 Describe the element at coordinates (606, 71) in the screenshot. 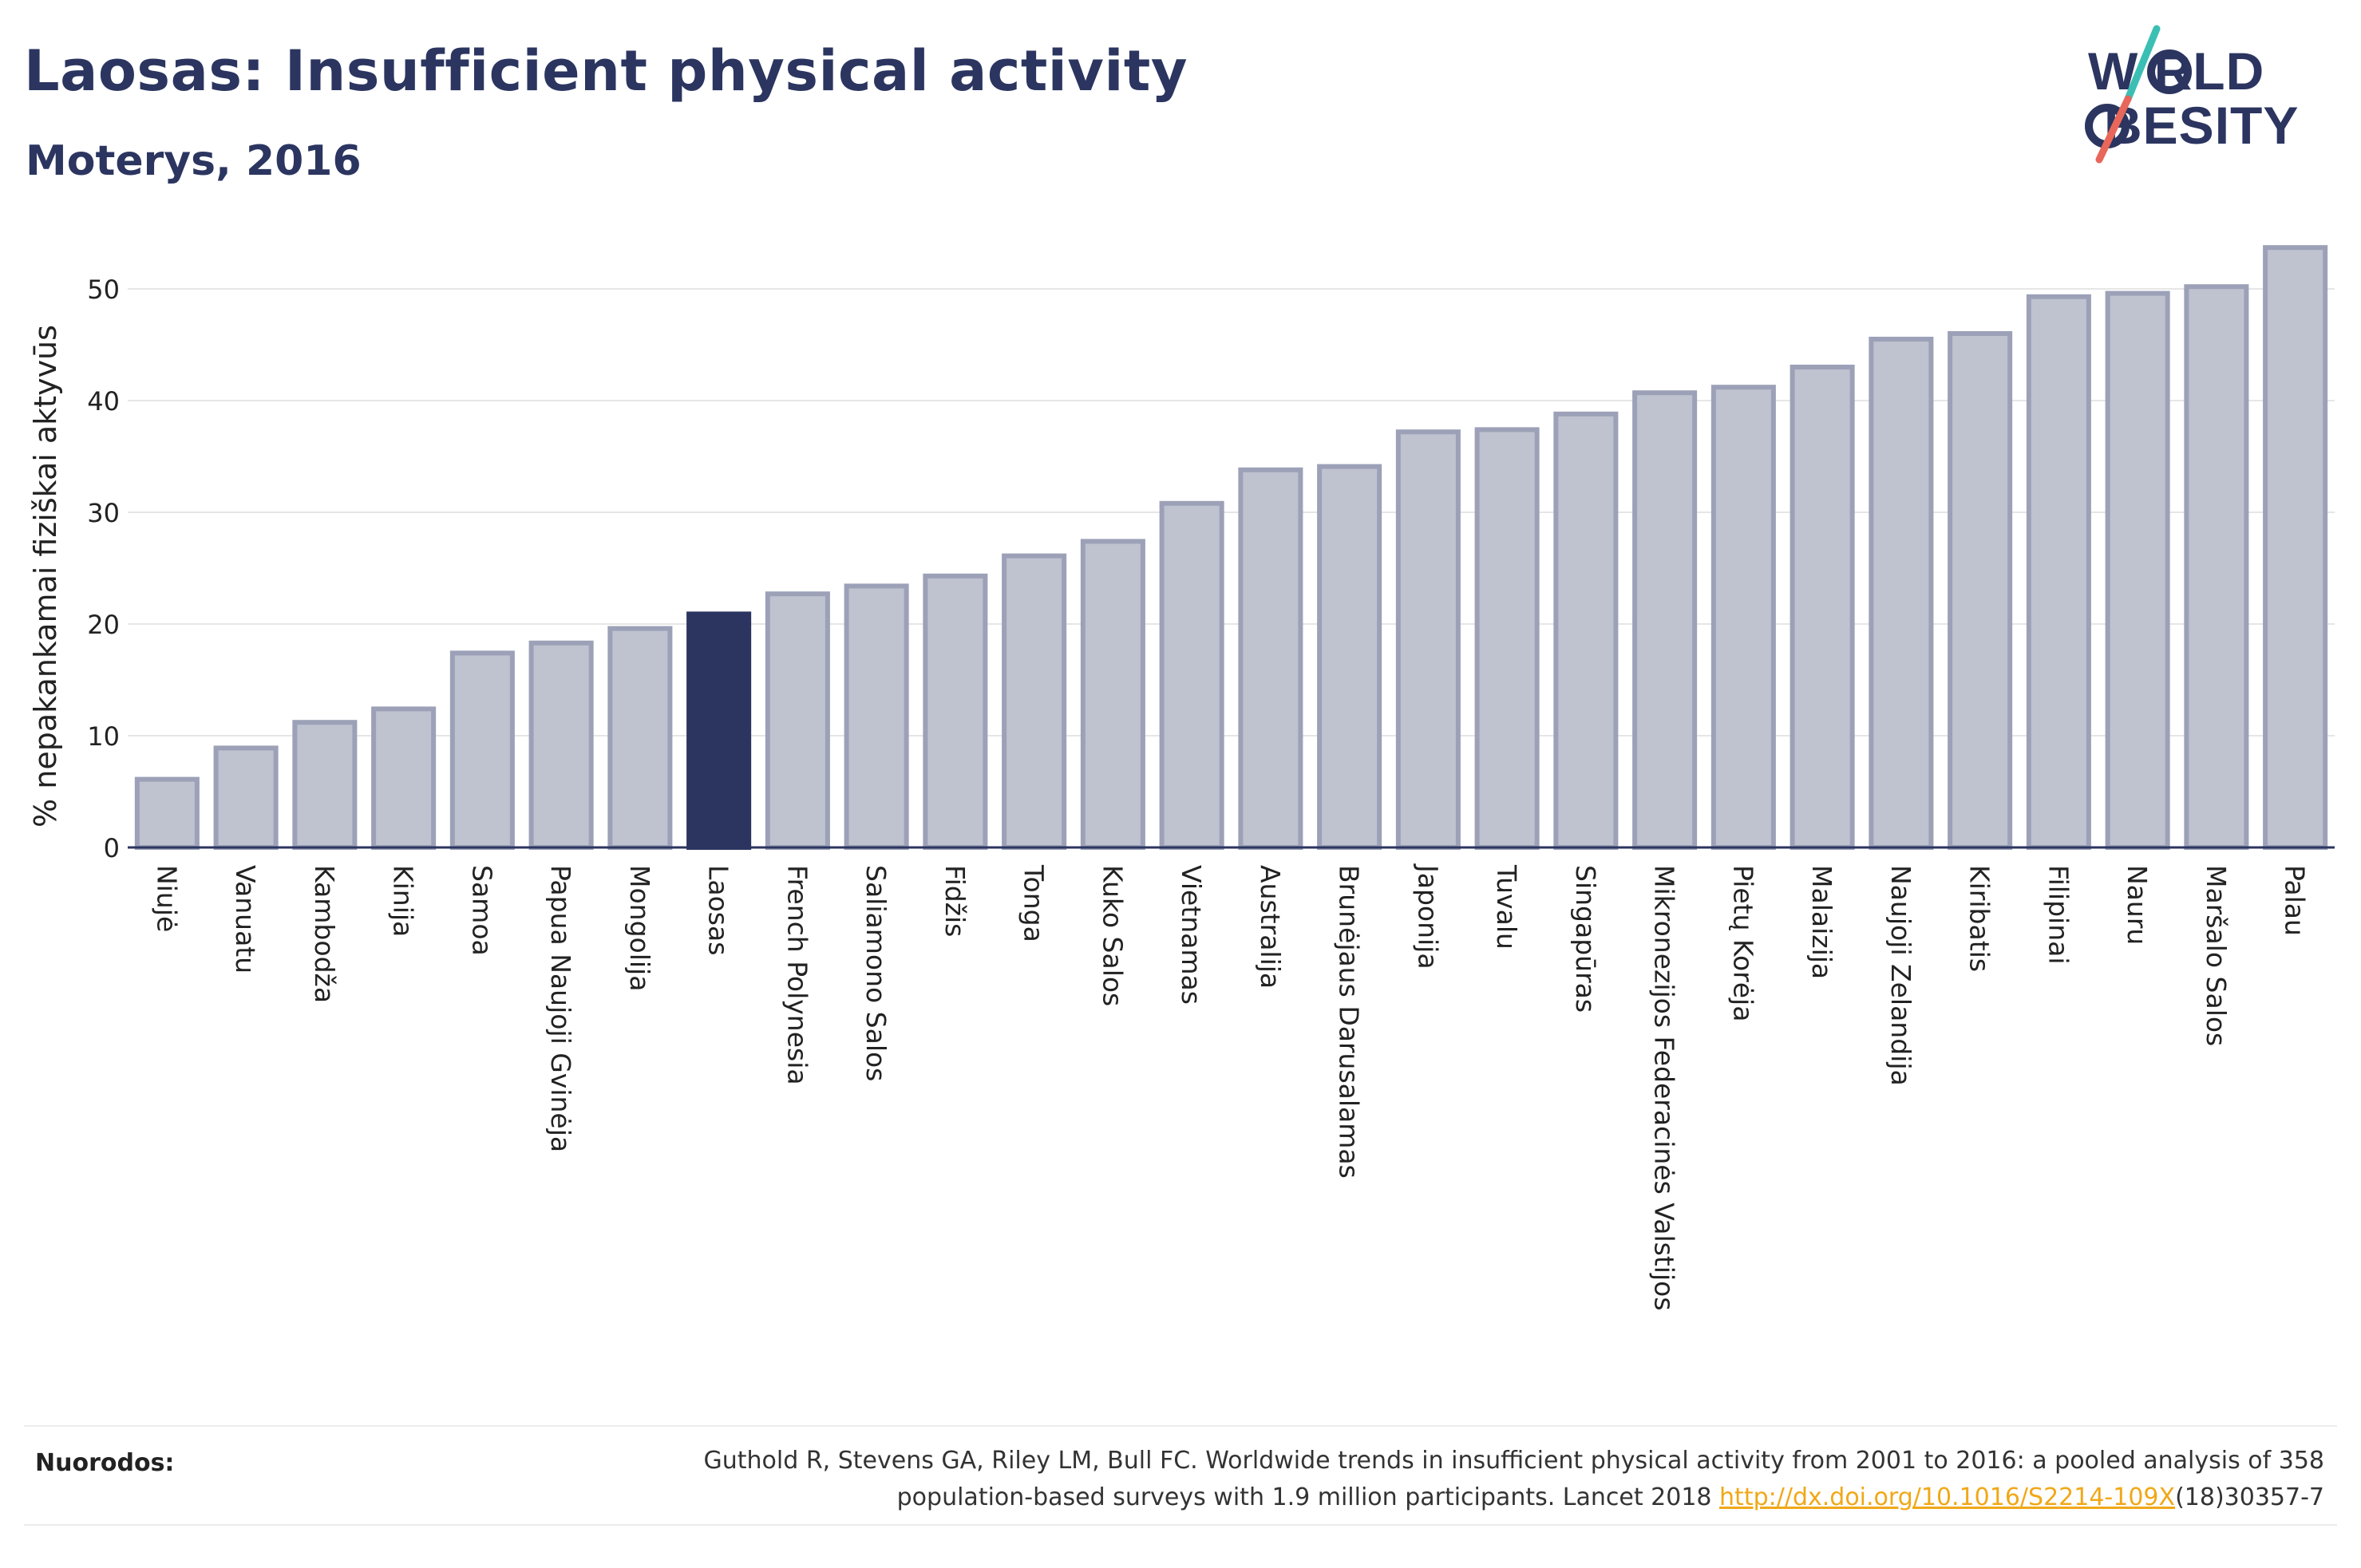

I see `chart-title: Laosas: Insufficient physical activity` at that location.